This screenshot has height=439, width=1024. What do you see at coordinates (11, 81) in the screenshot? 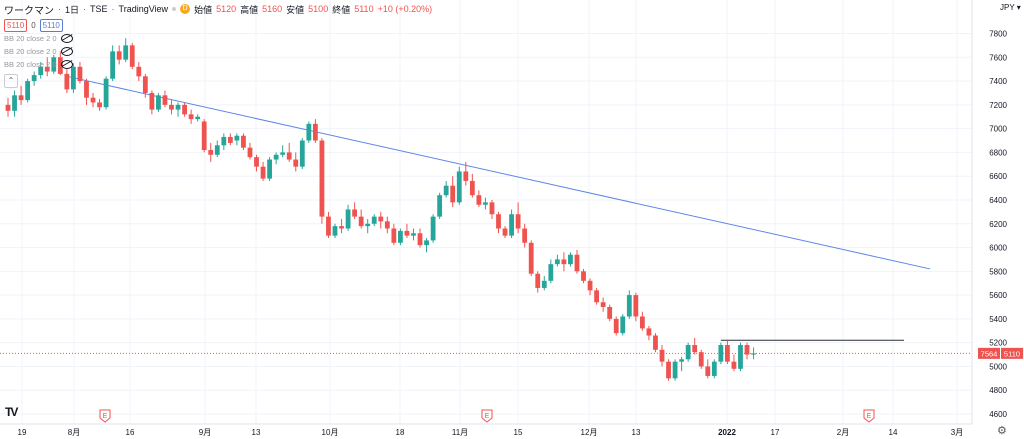
I see `chevron-up-icon: ⌃` at bounding box center [11, 81].